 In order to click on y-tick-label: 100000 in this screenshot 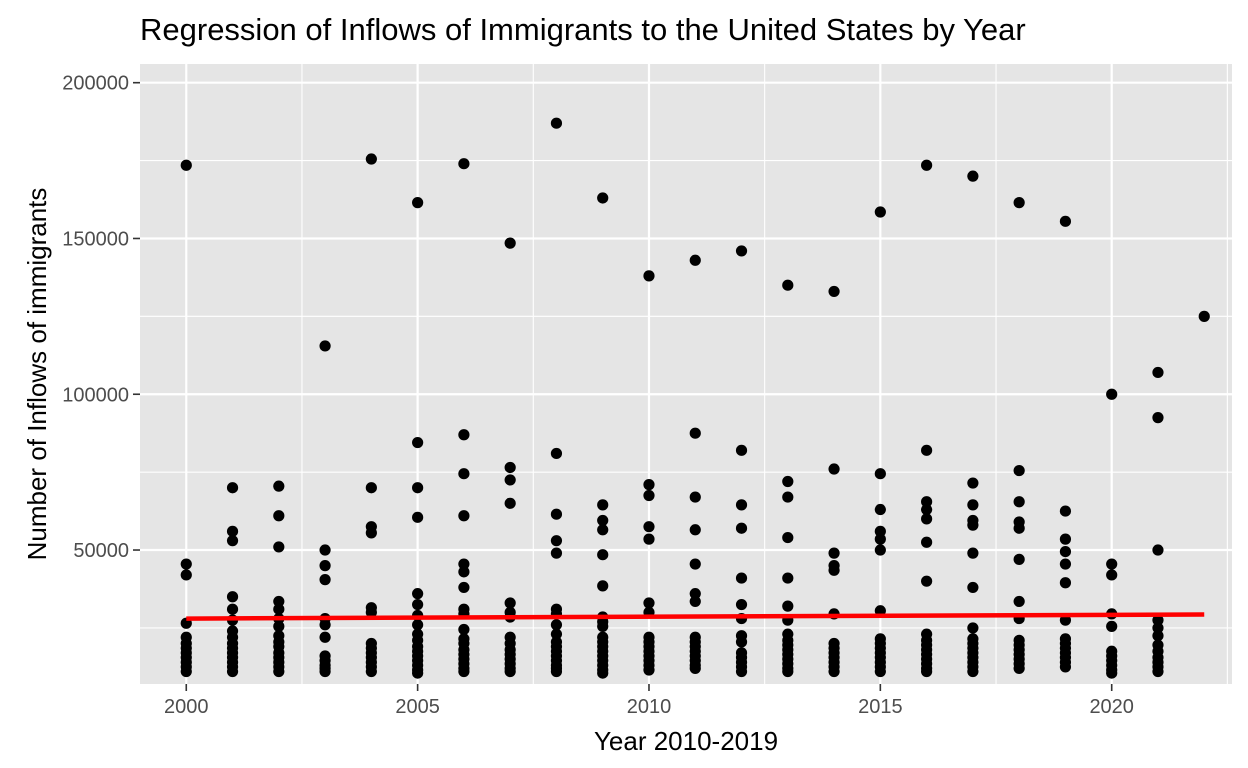, I will do `click(95, 395)`.